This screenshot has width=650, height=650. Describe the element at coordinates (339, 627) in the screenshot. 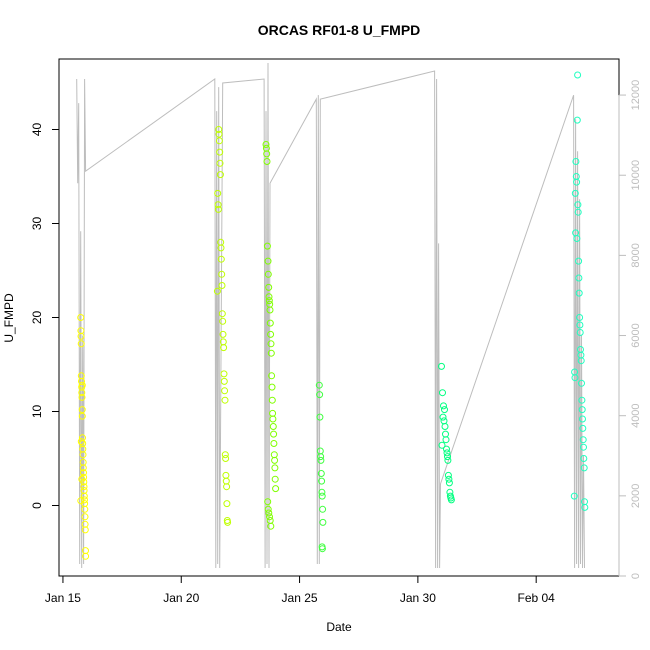

I see `x-axis-label: Date` at that location.